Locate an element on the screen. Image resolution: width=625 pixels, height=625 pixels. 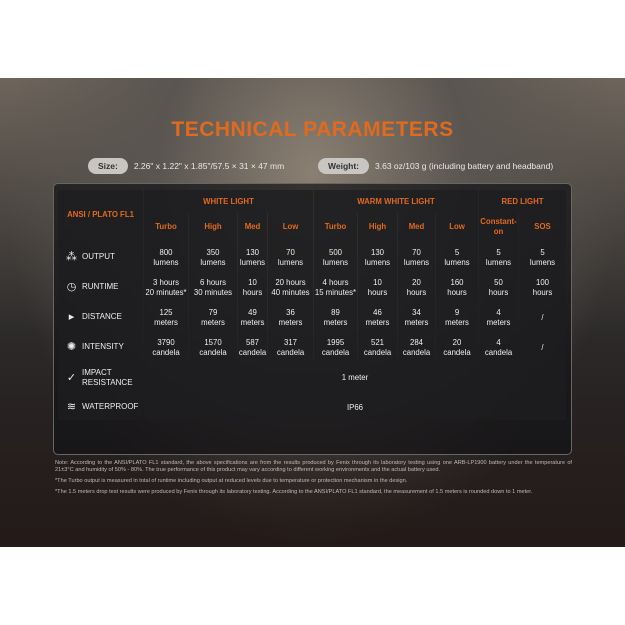
table-cell: 160 hours is located at coordinates (457, 285).